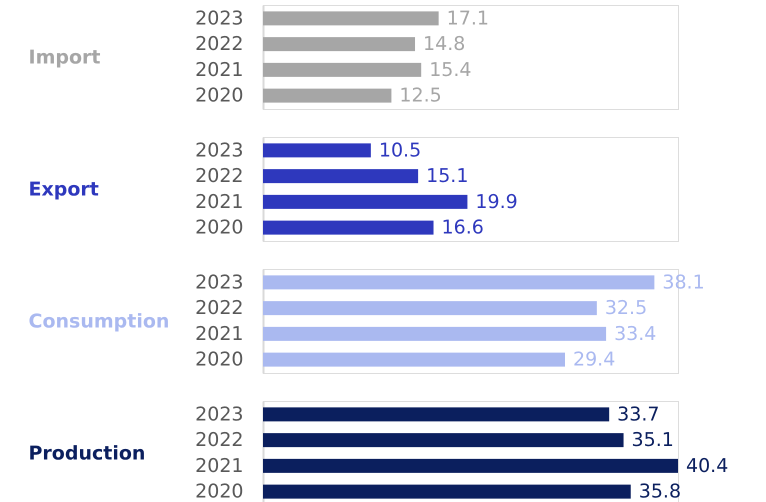 The image size is (766, 502). What do you see at coordinates (635, 333) in the screenshot?
I see `data-label: 33.4` at bounding box center [635, 333].